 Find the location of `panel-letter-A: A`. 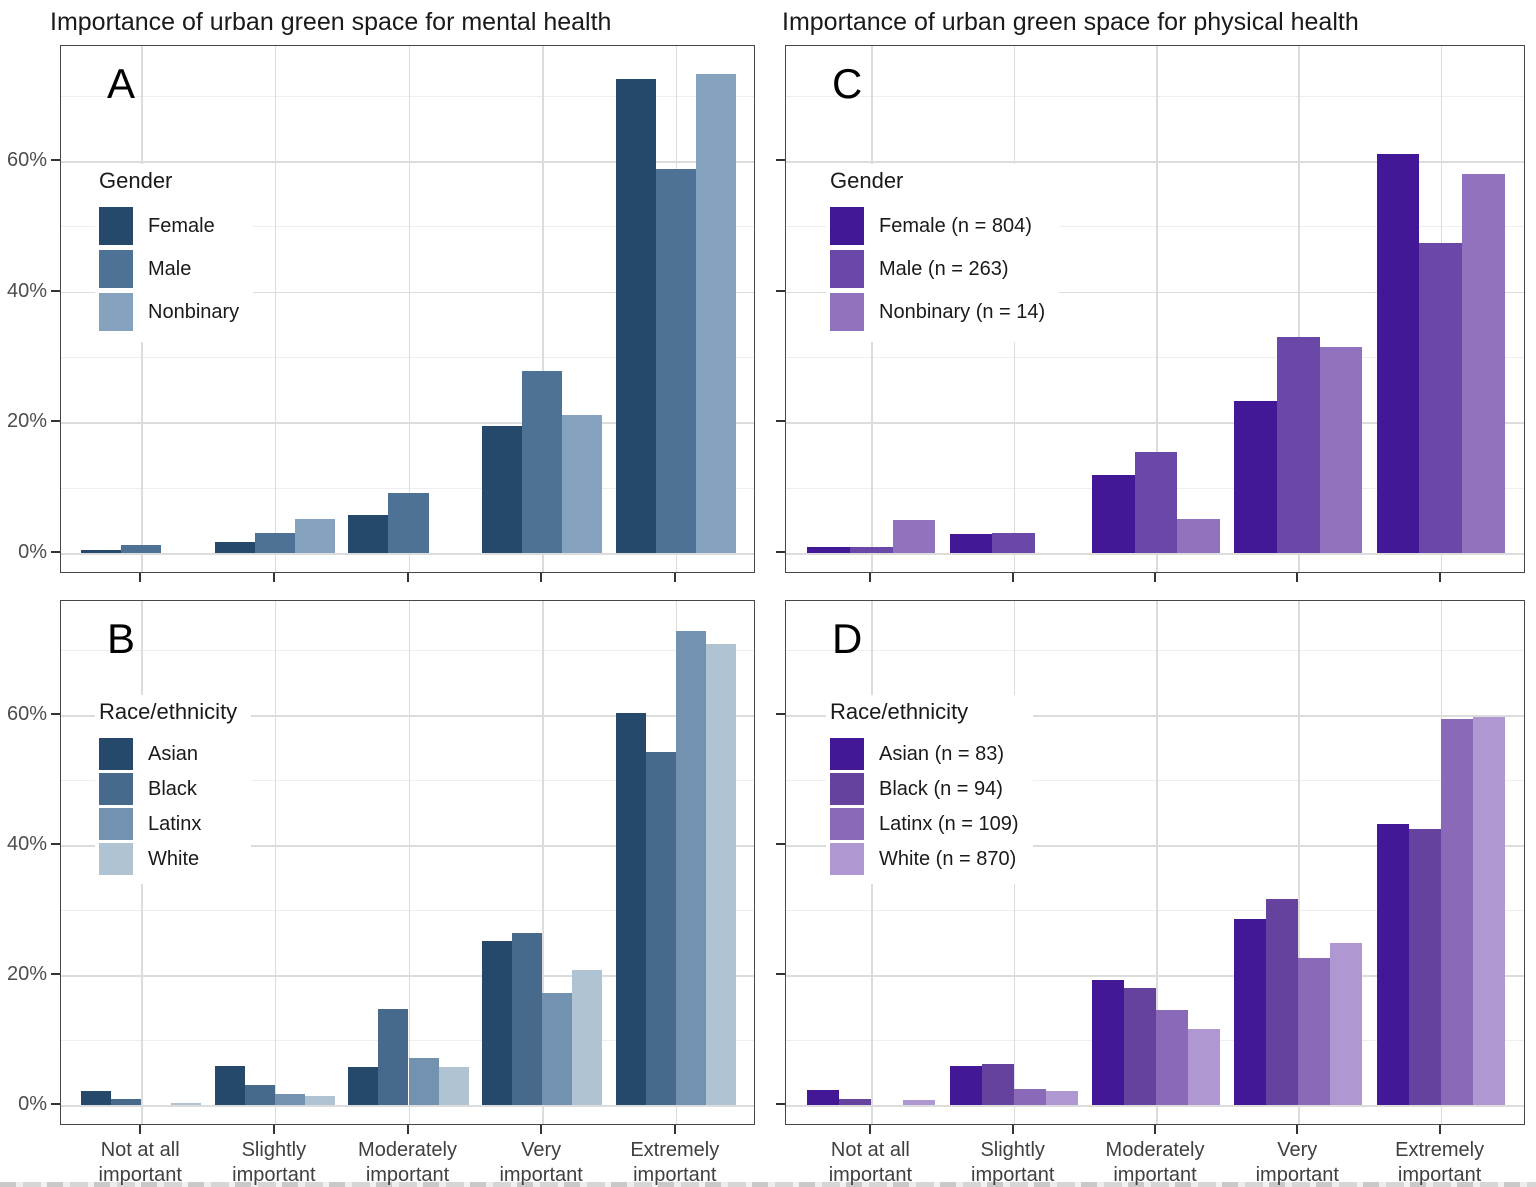

panel-letter-A: A is located at coordinates (121, 83).